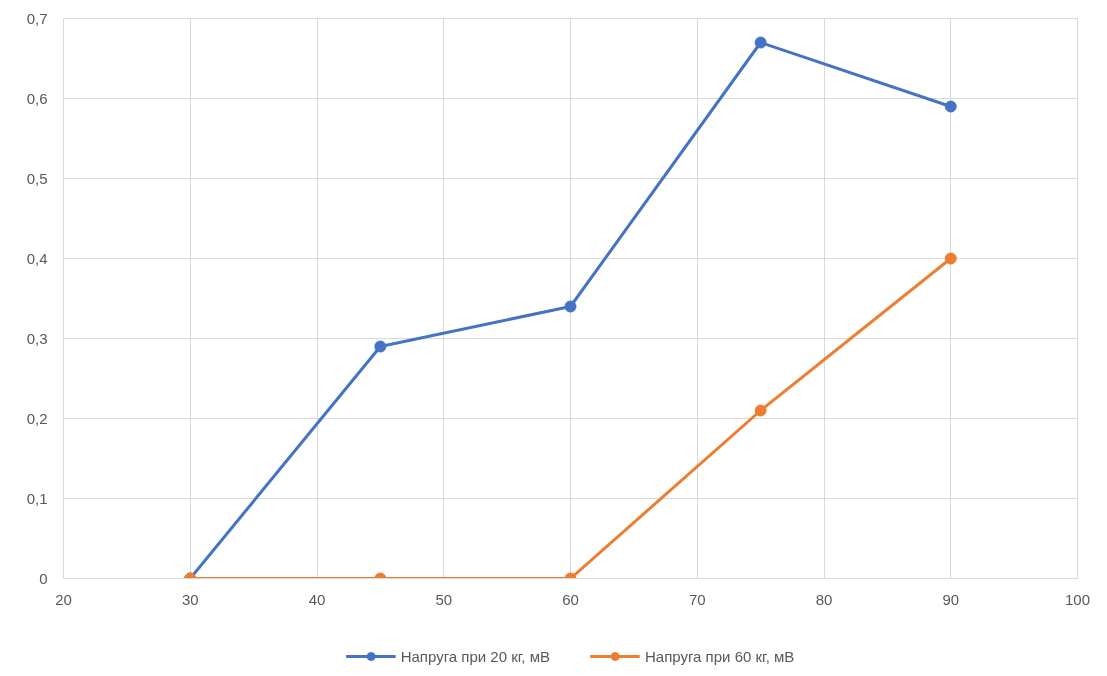 The width and height of the screenshot is (1107, 676). What do you see at coordinates (951, 599) in the screenshot?
I see `x-tick-label: 90` at bounding box center [951, 599].